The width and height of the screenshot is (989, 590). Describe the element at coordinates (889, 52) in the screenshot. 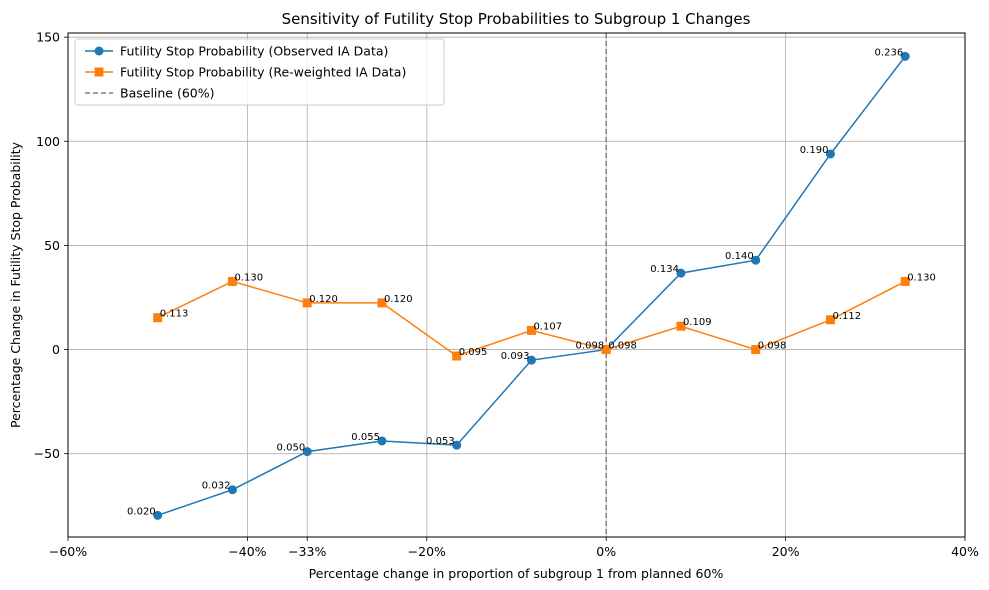

I see `data-label: 0.236` at that location.